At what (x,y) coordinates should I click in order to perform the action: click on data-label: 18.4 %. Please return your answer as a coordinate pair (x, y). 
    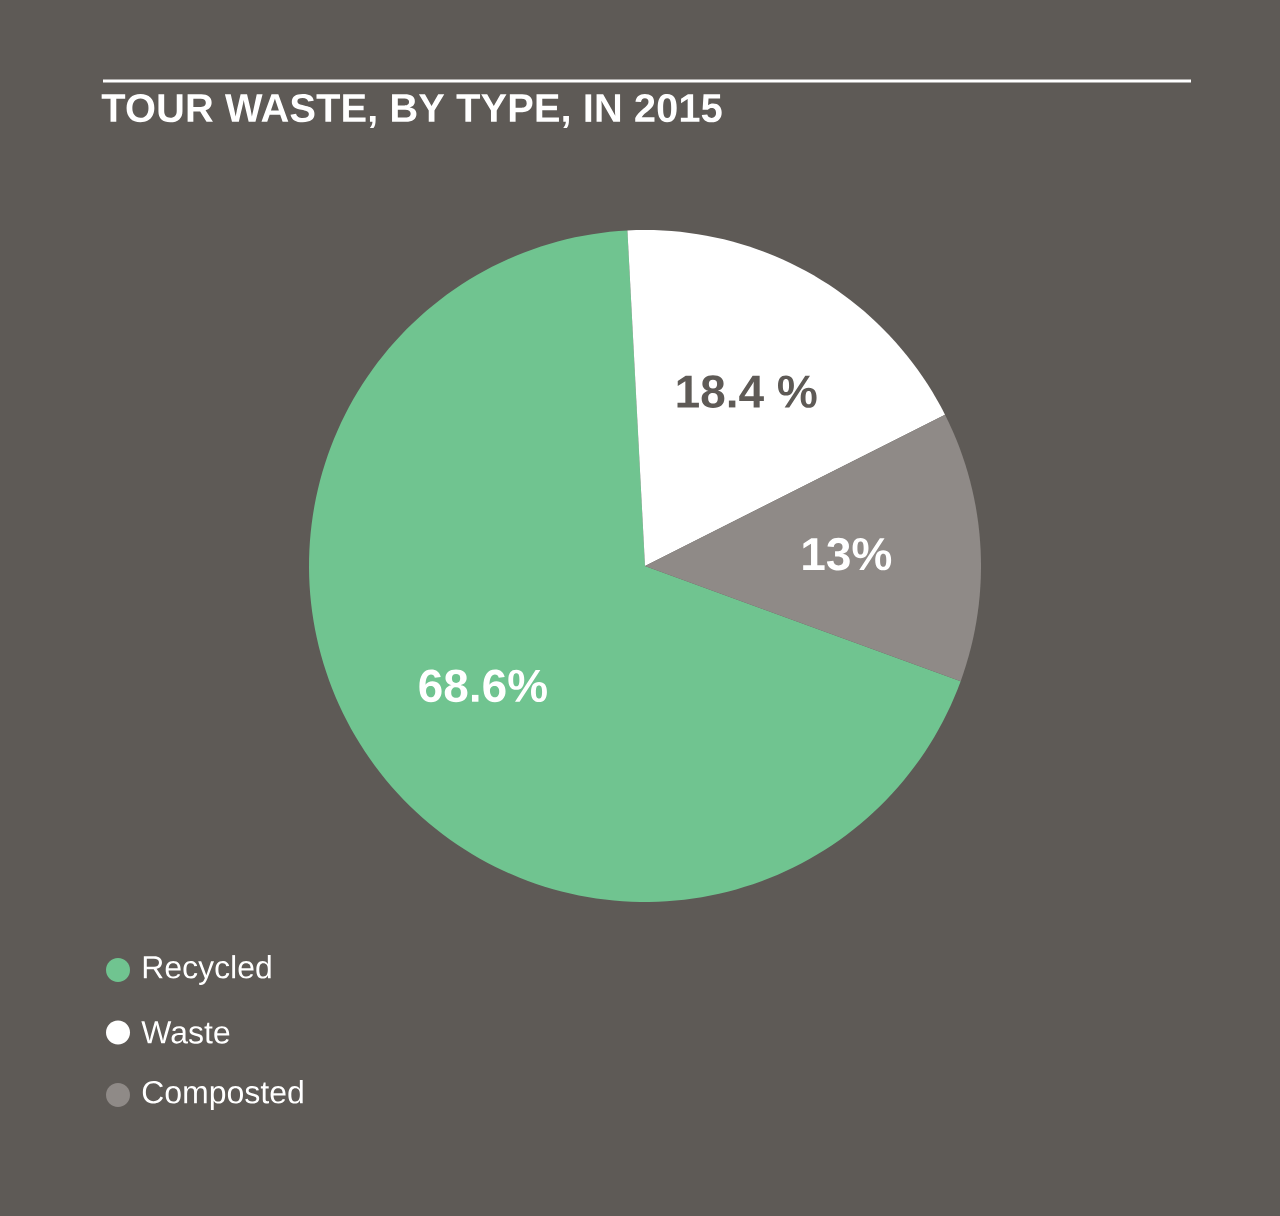
    Looking at the image, I should click on (747, 391).